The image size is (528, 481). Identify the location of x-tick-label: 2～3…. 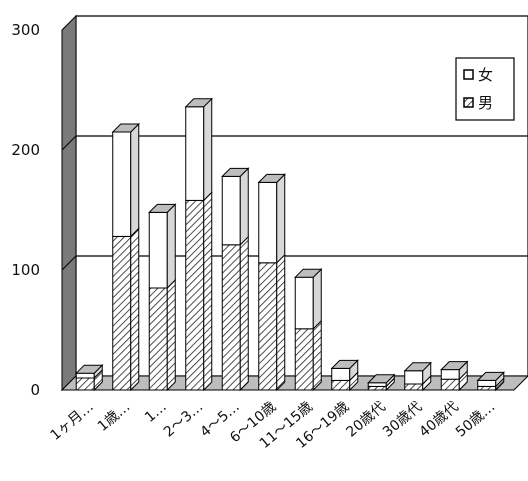
(183, 420).